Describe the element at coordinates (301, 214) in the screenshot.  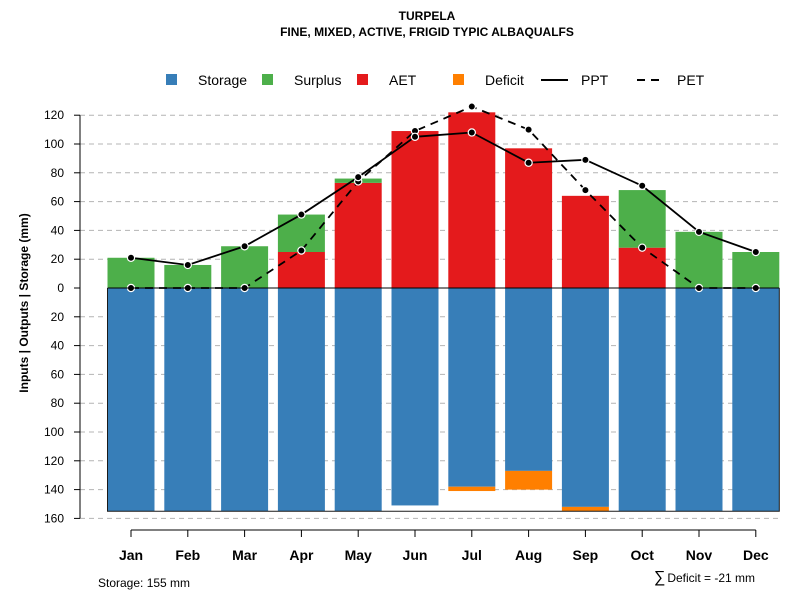
I see `ppt-point-apr` at that location.